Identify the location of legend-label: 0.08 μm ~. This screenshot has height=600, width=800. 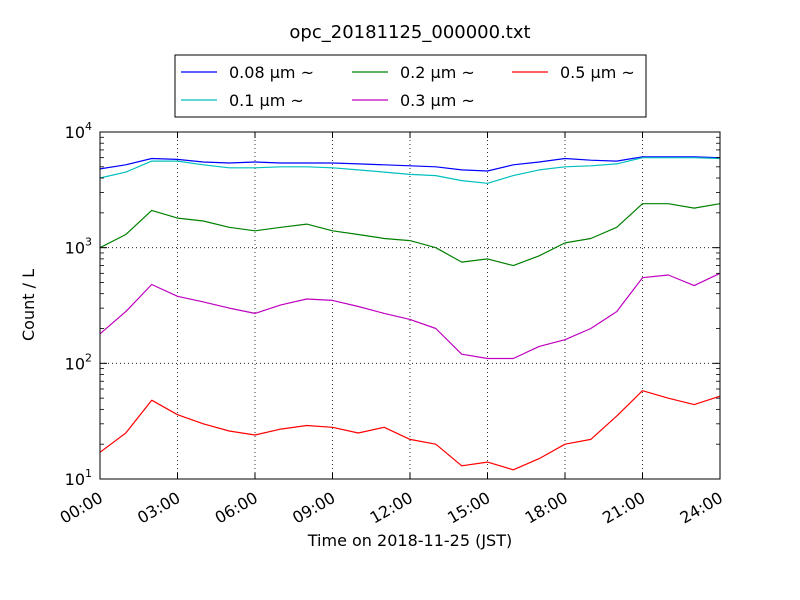
(271, 72).